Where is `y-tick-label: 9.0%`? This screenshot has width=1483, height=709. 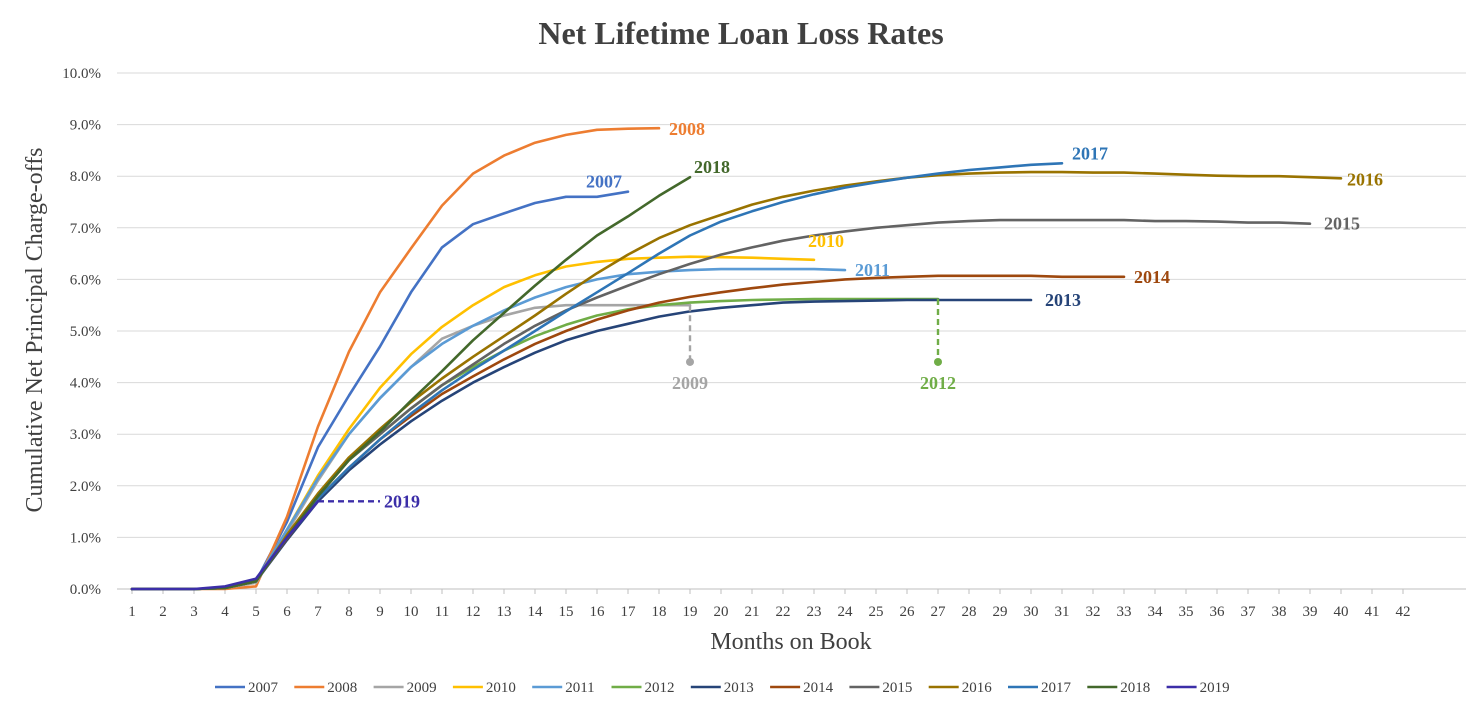 y-tick-label: 9.0% is located at coordinates (85, 126).